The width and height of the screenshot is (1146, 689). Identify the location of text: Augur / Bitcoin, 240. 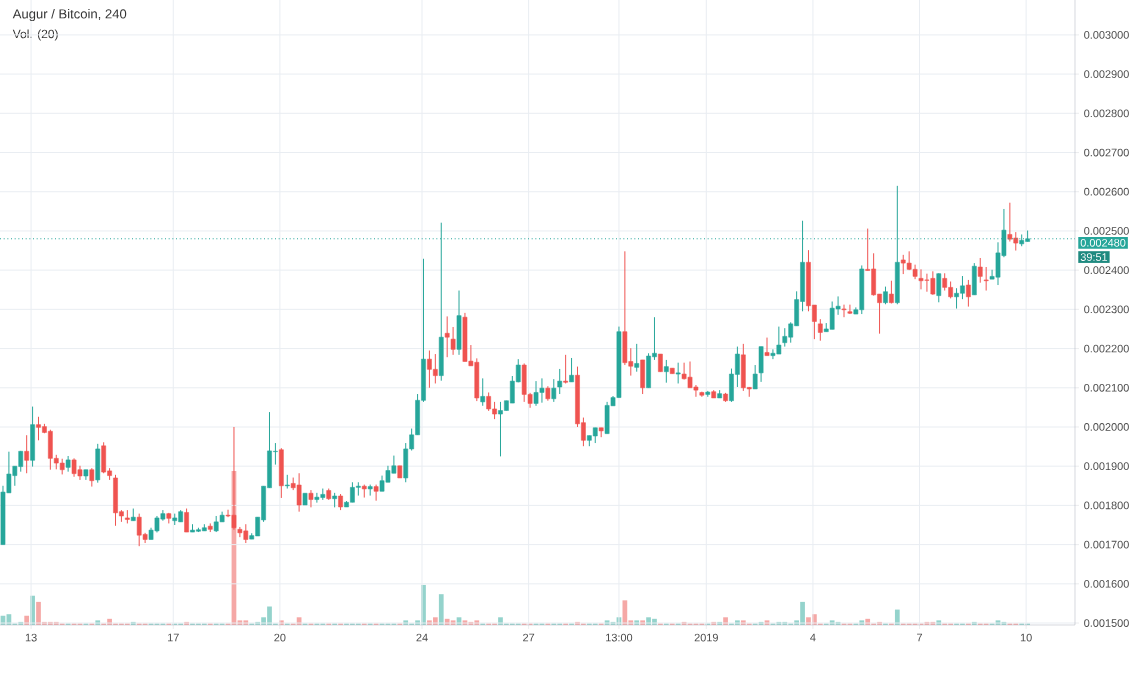
(69, 15).